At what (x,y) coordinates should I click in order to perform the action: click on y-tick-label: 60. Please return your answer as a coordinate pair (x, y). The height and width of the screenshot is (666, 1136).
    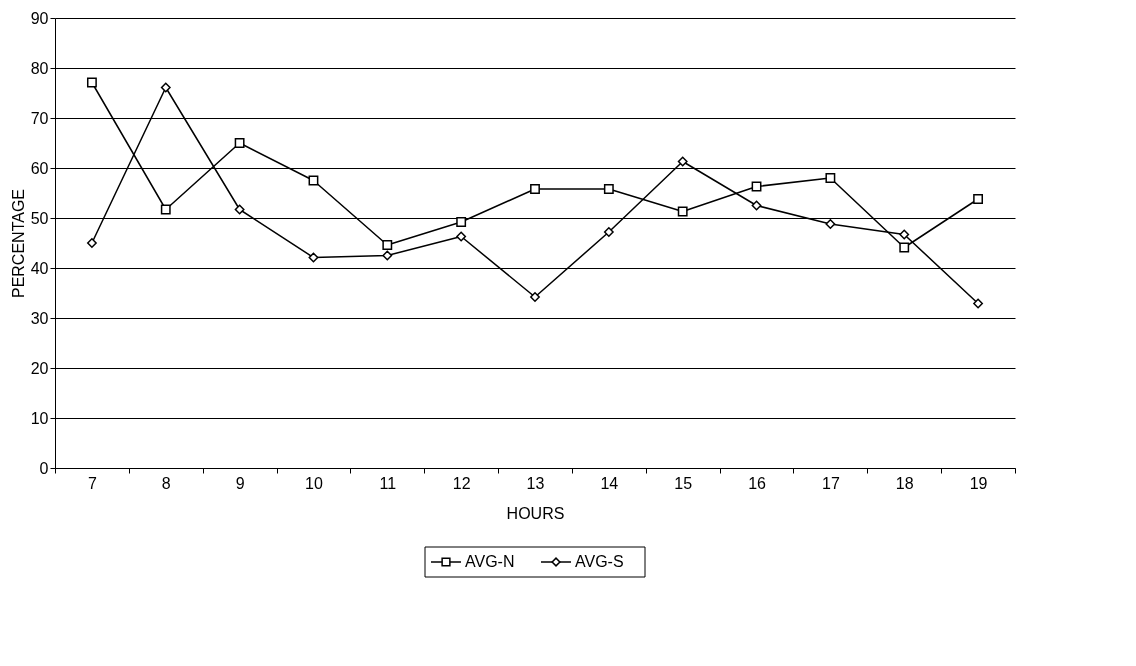
    Looking at the image, I should click on (39, 168).